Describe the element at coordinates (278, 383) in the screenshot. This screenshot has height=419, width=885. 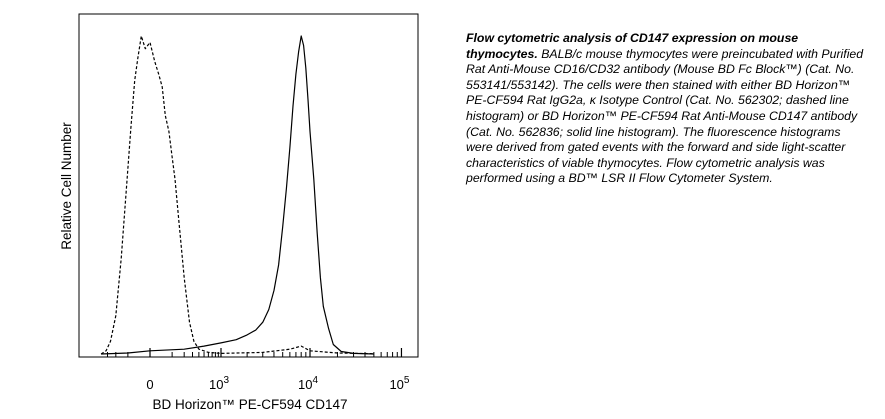
I see `x-tick-labels: 0 10³ 10⁴ 10⁵` at that location.